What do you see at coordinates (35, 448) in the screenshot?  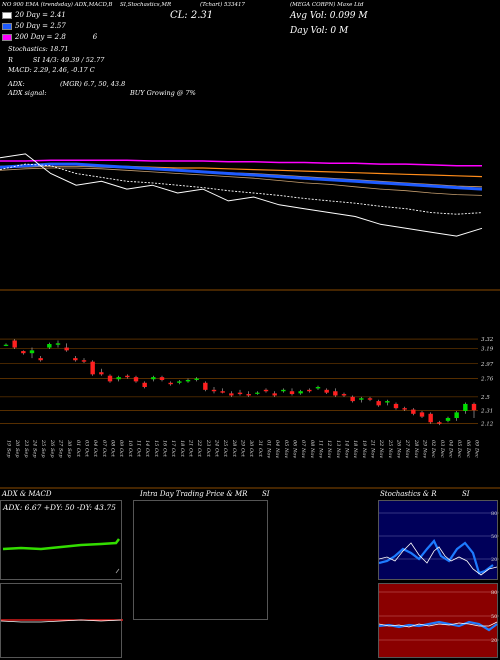 I see `date-label: 24 Sep` at bounding box center [35, 448].